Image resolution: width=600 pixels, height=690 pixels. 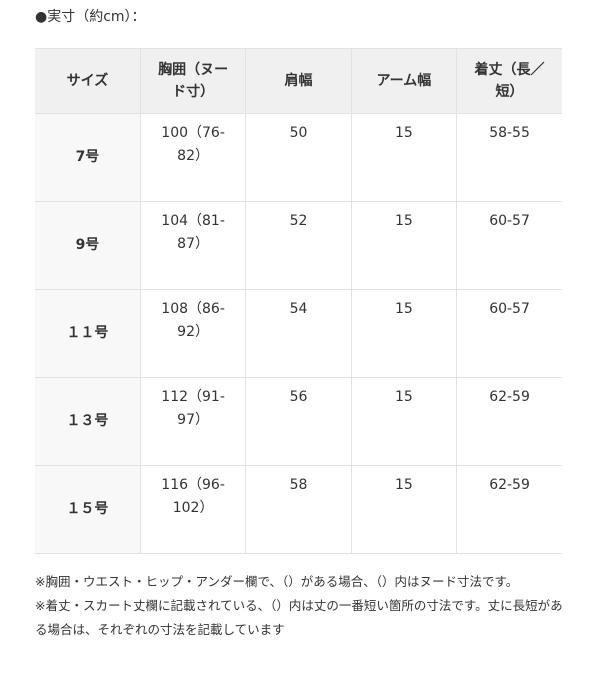 I want to click on section-title: ●実寸（約cm）：, so click(x=90, y=17).